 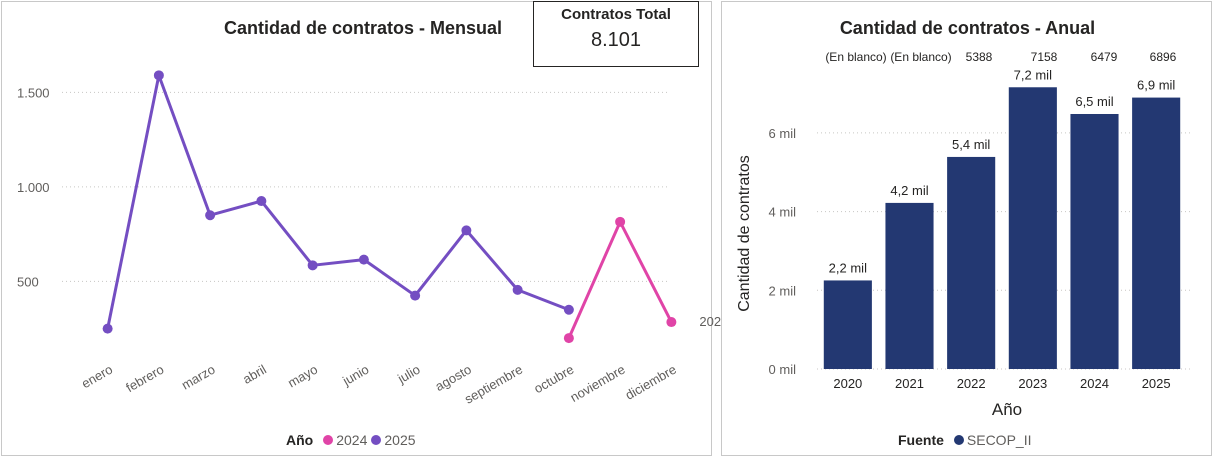 What do you see at coordinates (33, 92) in the screenshot?
I see `y-tick-label: 1.500` at bounding box center [33, 92].